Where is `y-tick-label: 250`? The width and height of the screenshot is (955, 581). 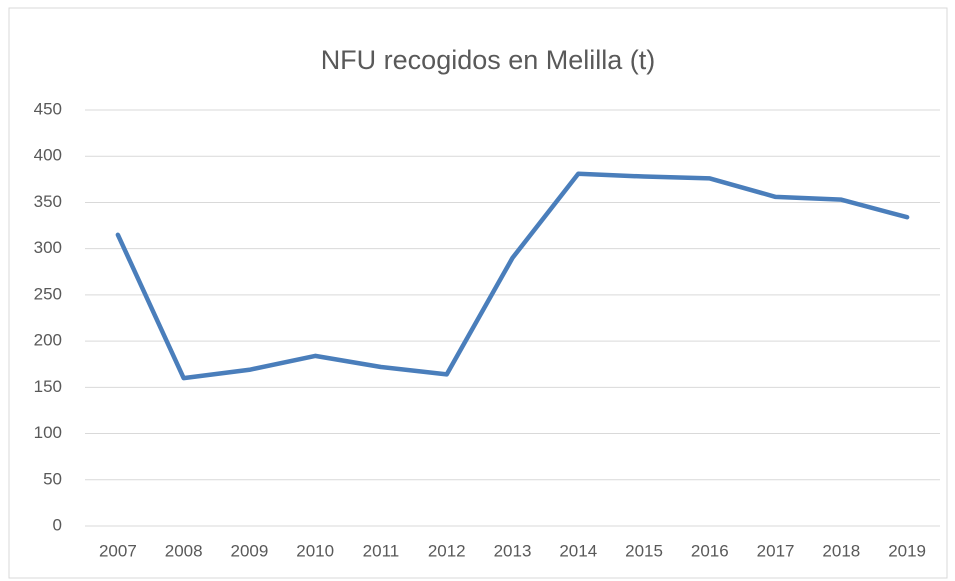
y-tick-label: 250 is located at coordinates (48, 293).